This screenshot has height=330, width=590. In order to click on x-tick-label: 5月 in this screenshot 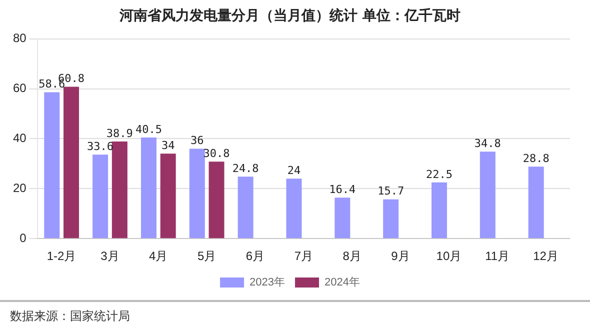, I will do `click(206, 256)`.